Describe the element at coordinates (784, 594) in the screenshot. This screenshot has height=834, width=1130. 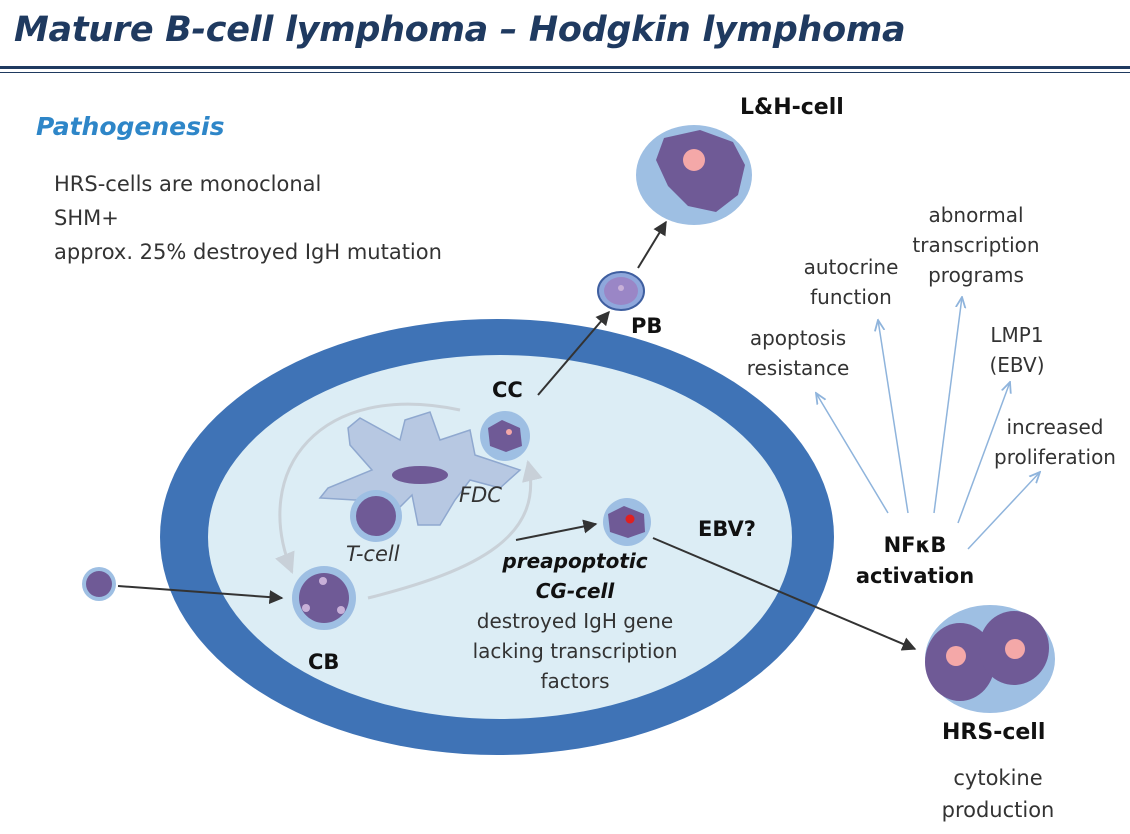
I see `arrow-to-hrs` at that location.